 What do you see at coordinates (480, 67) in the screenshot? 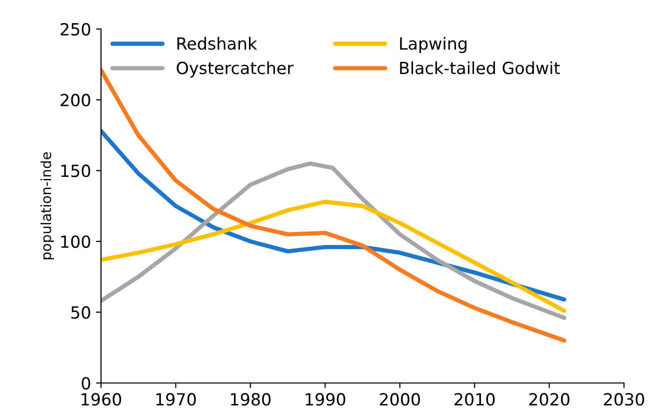
I see `legend-label: Black-tailed Godwit` at bounding box center [480, 67].